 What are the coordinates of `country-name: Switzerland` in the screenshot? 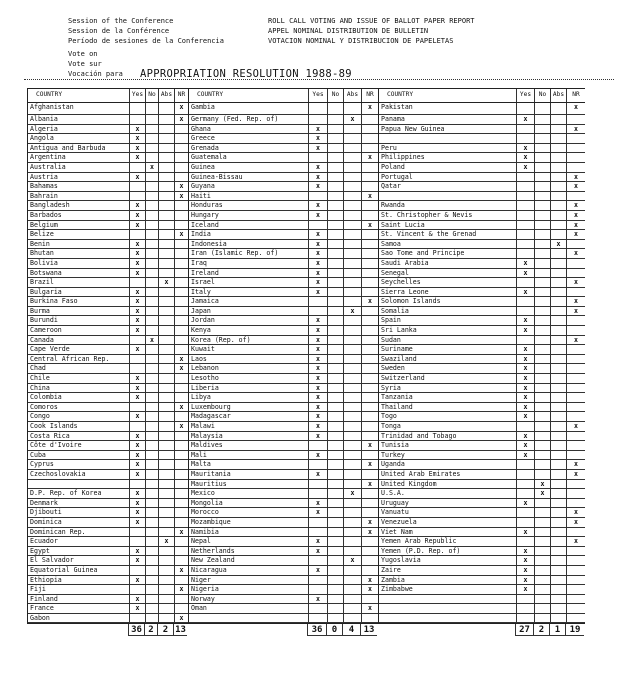 It's located at (403, 378).